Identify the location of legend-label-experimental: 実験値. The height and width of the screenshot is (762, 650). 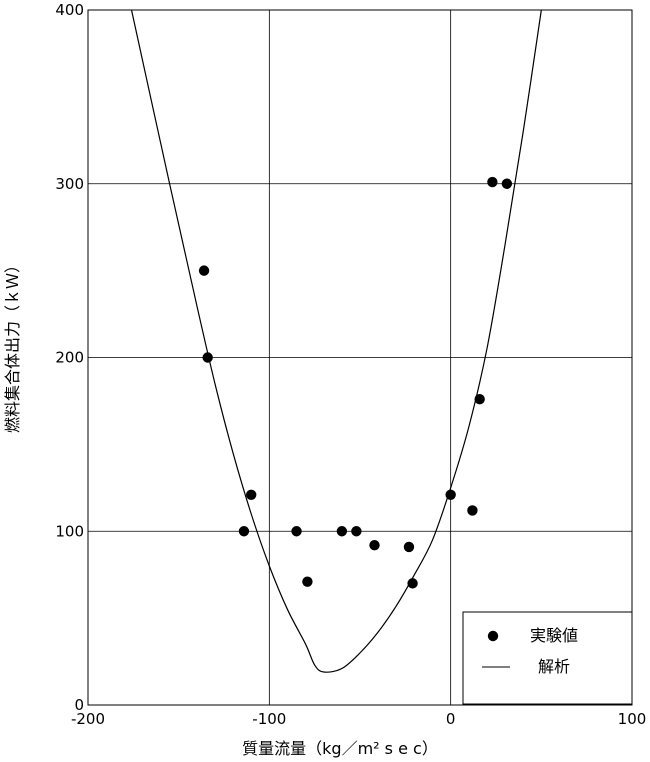
(554, 635).